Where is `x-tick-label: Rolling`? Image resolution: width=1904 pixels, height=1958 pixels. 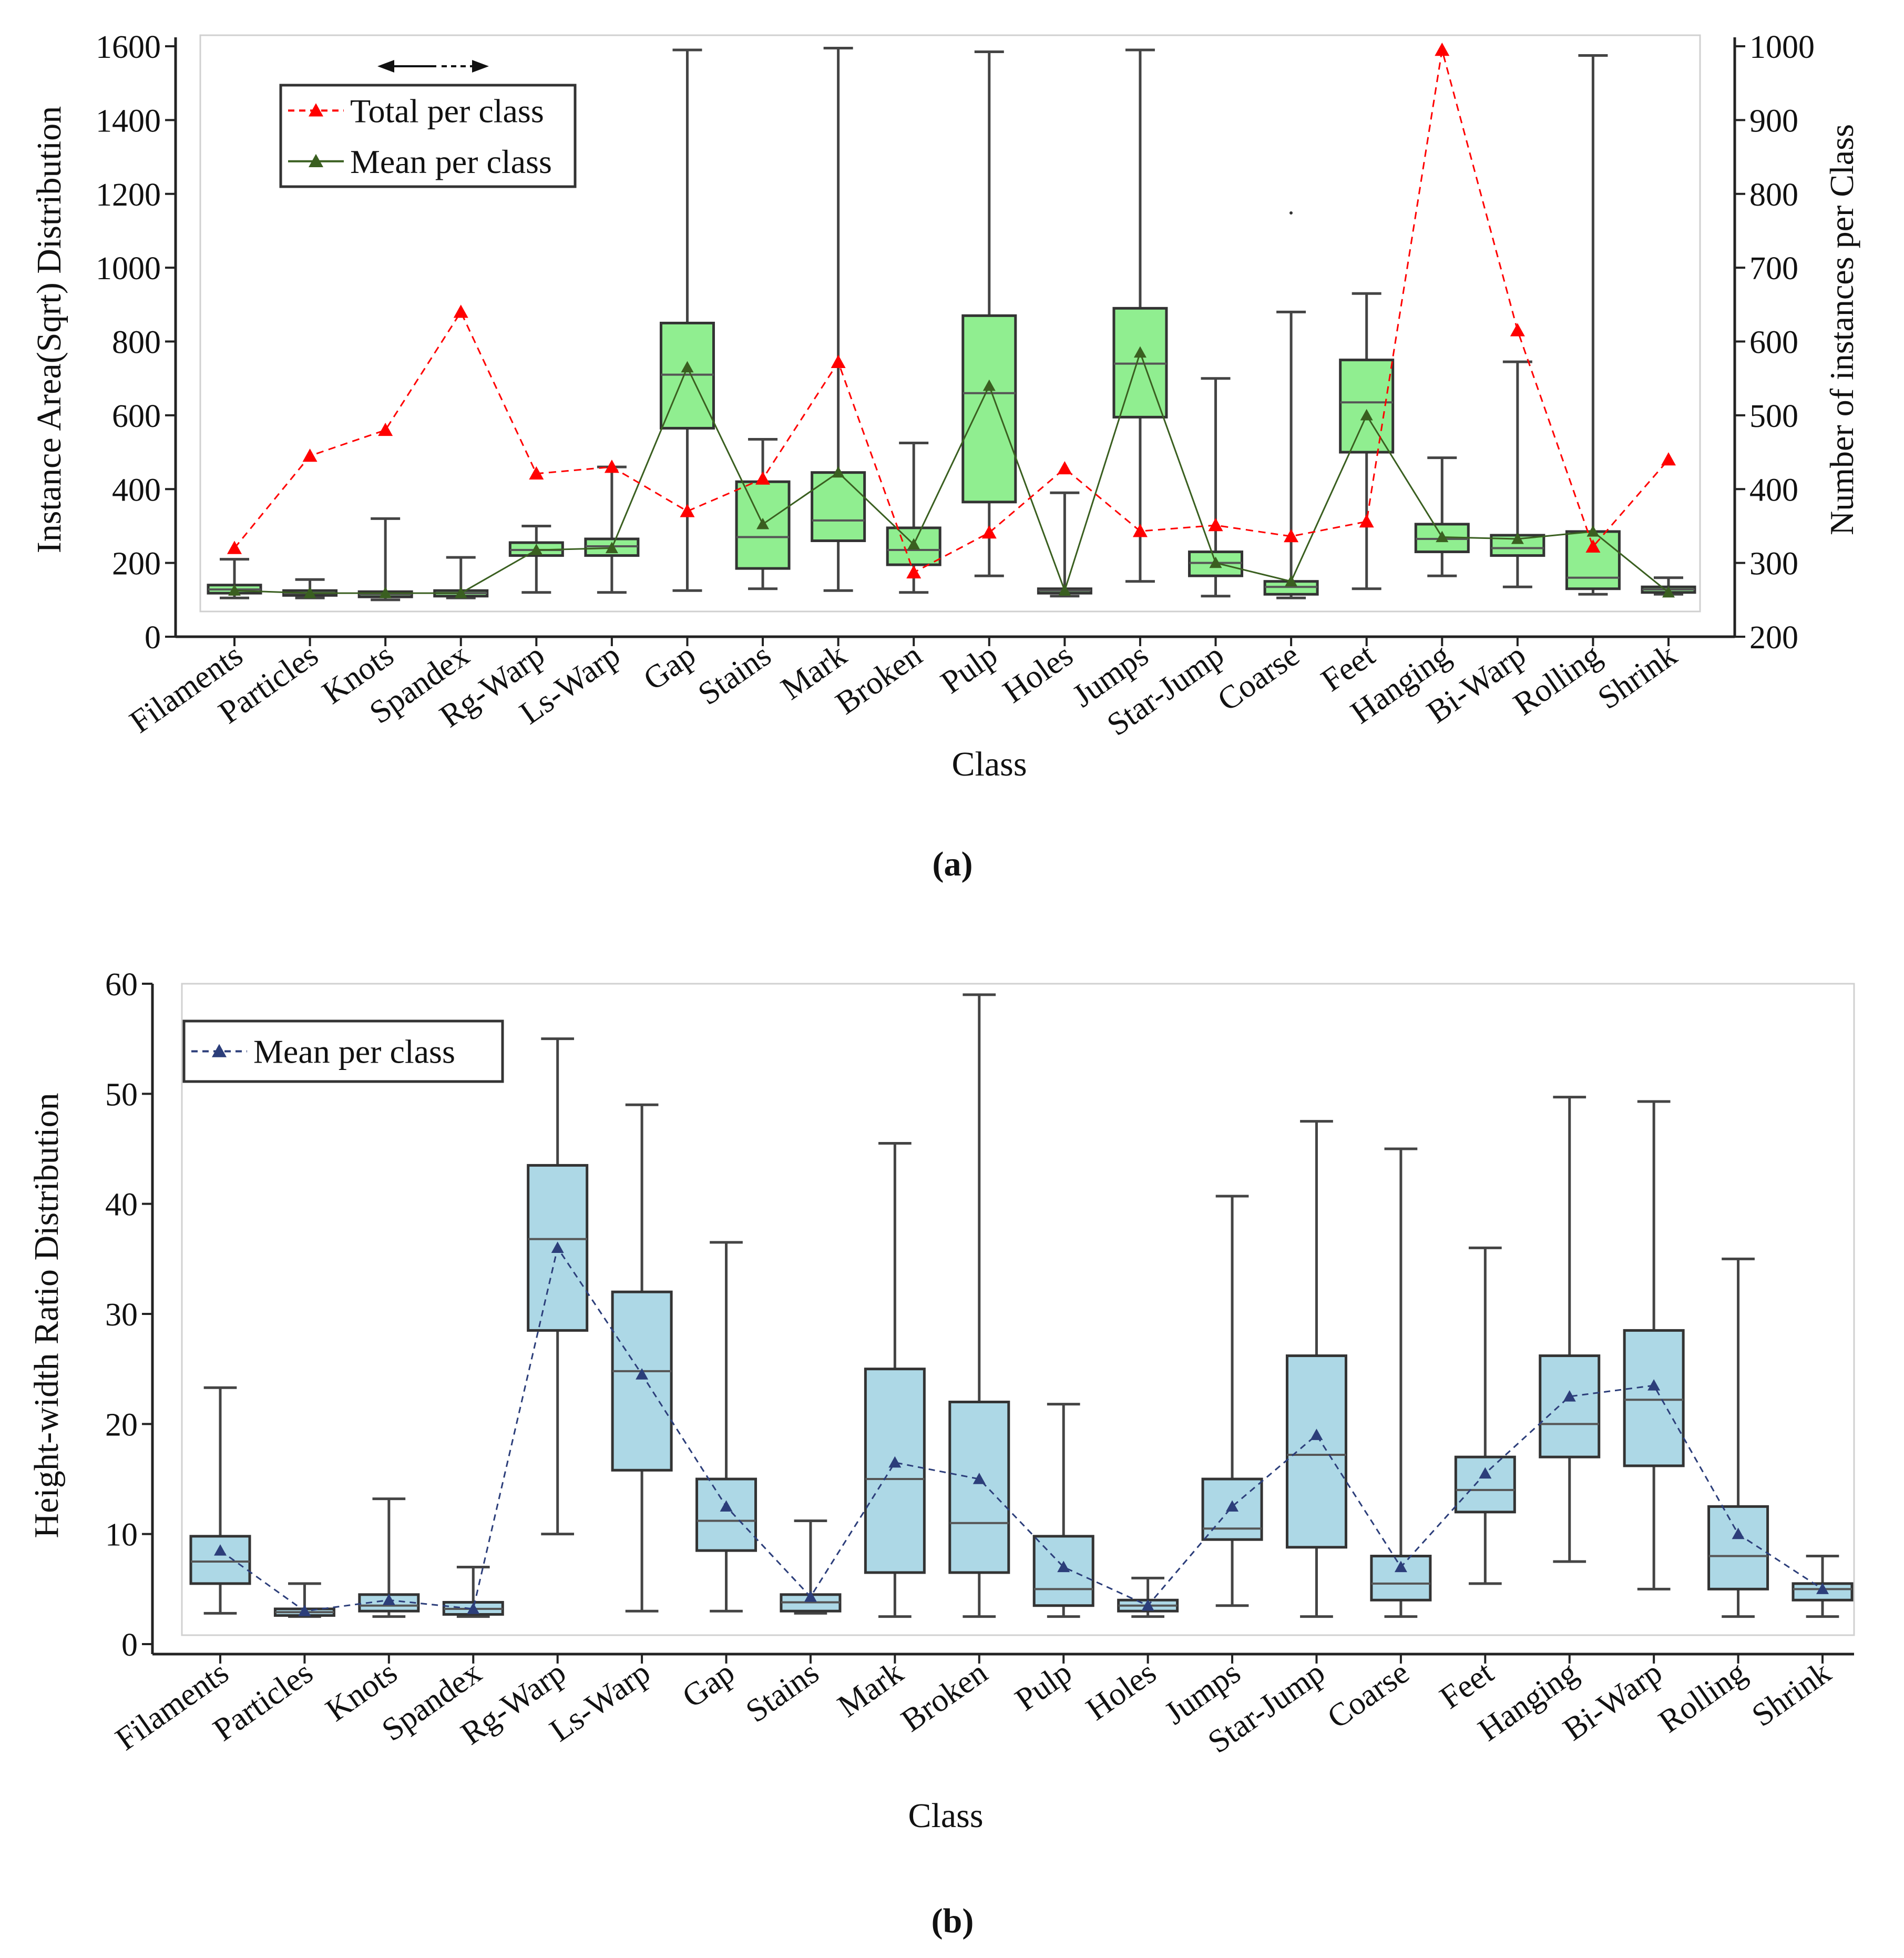
x-tick-label: Rolling is located at coordinates (1557, 679).